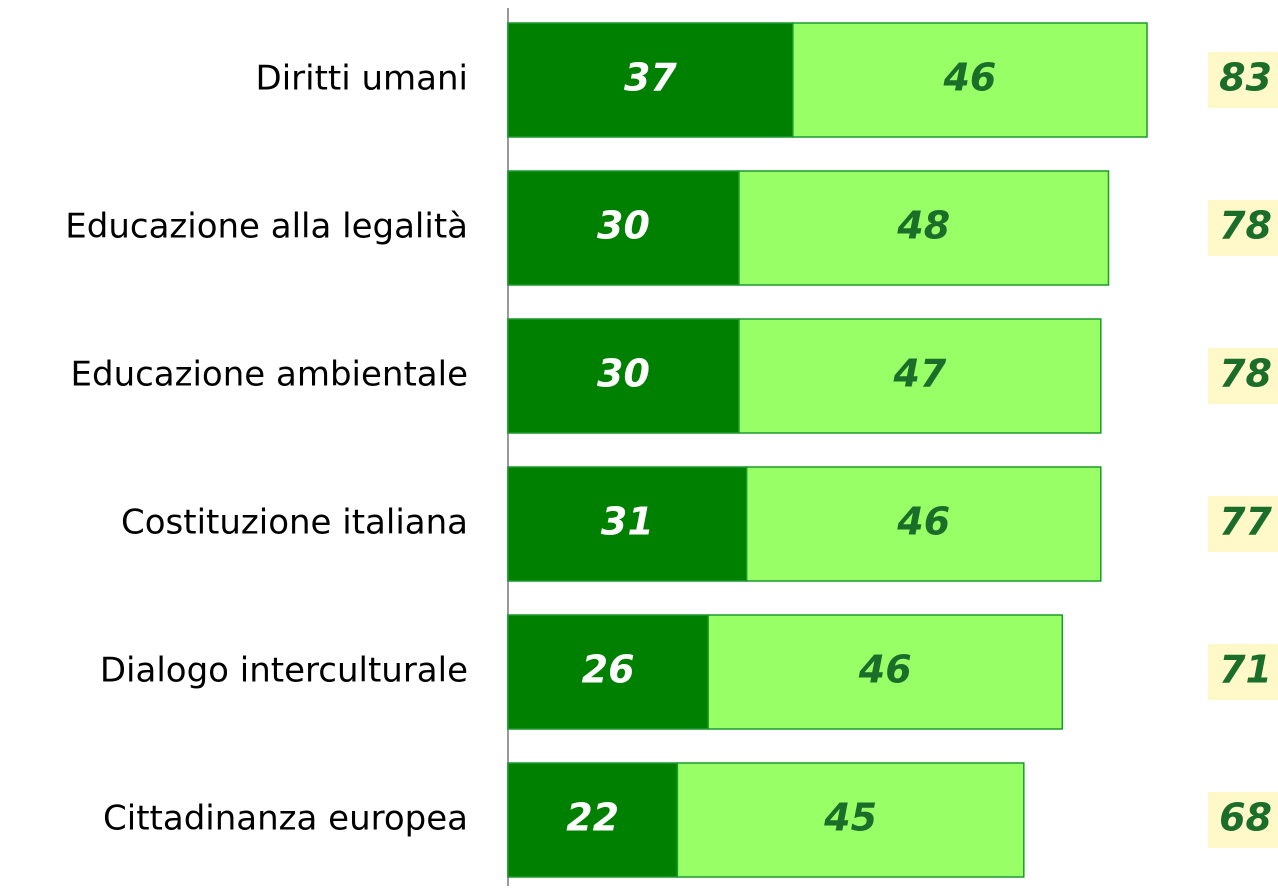 The image size is (1278, 890). What do you see at coordinates (285, 819) in the screenshot?
I see `category-label: Cittadinanza europea` at bounding box center [285, 819].